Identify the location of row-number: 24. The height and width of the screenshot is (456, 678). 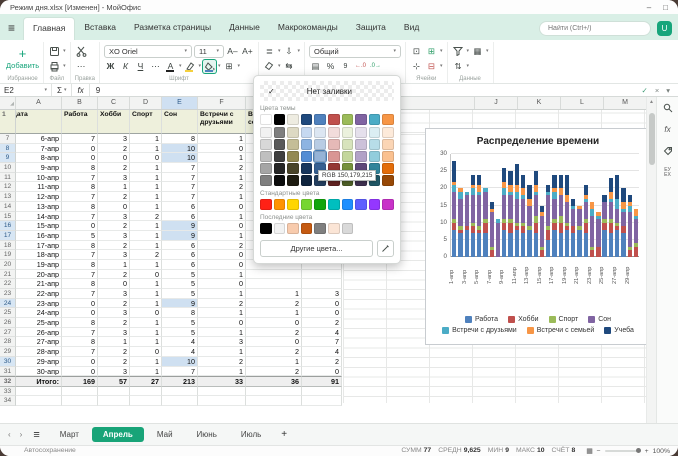
(8, 303).